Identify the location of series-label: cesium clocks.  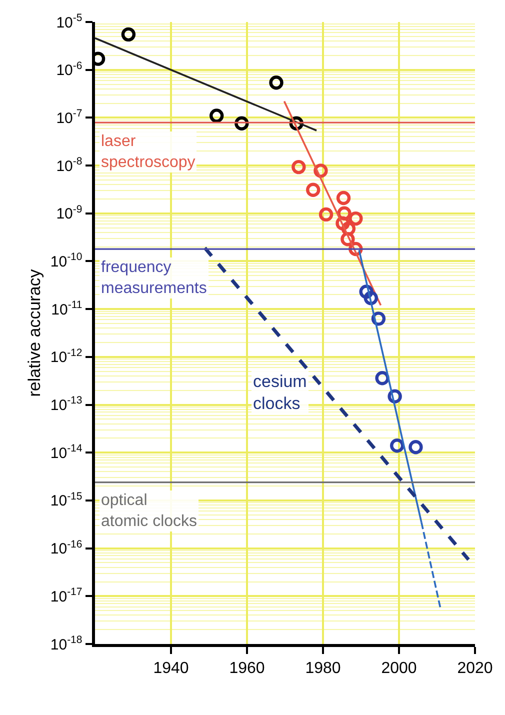
(280, 393).